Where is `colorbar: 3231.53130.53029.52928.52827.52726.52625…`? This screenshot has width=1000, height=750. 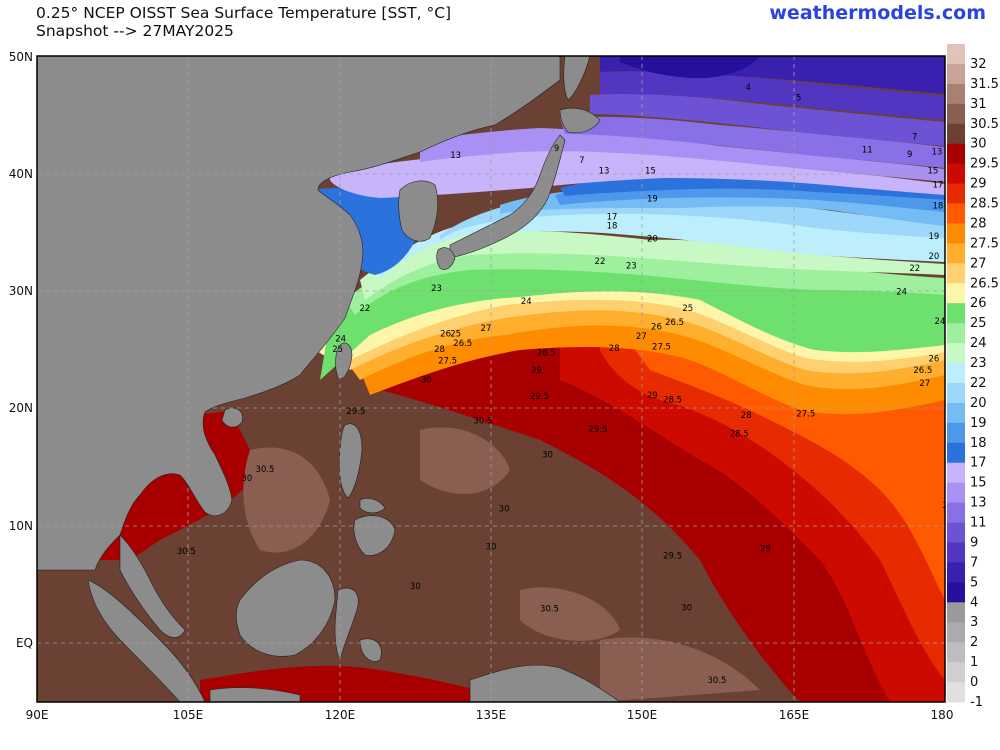
colorbar: 3231.53130.53029.52928.52827.52726.52625… is located at coordinates (973, 377).